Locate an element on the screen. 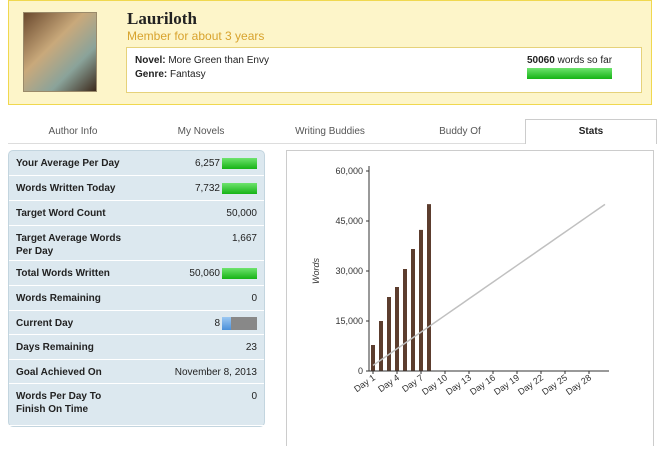  tab: Writing Buddies is located at coordinates (330, 131).